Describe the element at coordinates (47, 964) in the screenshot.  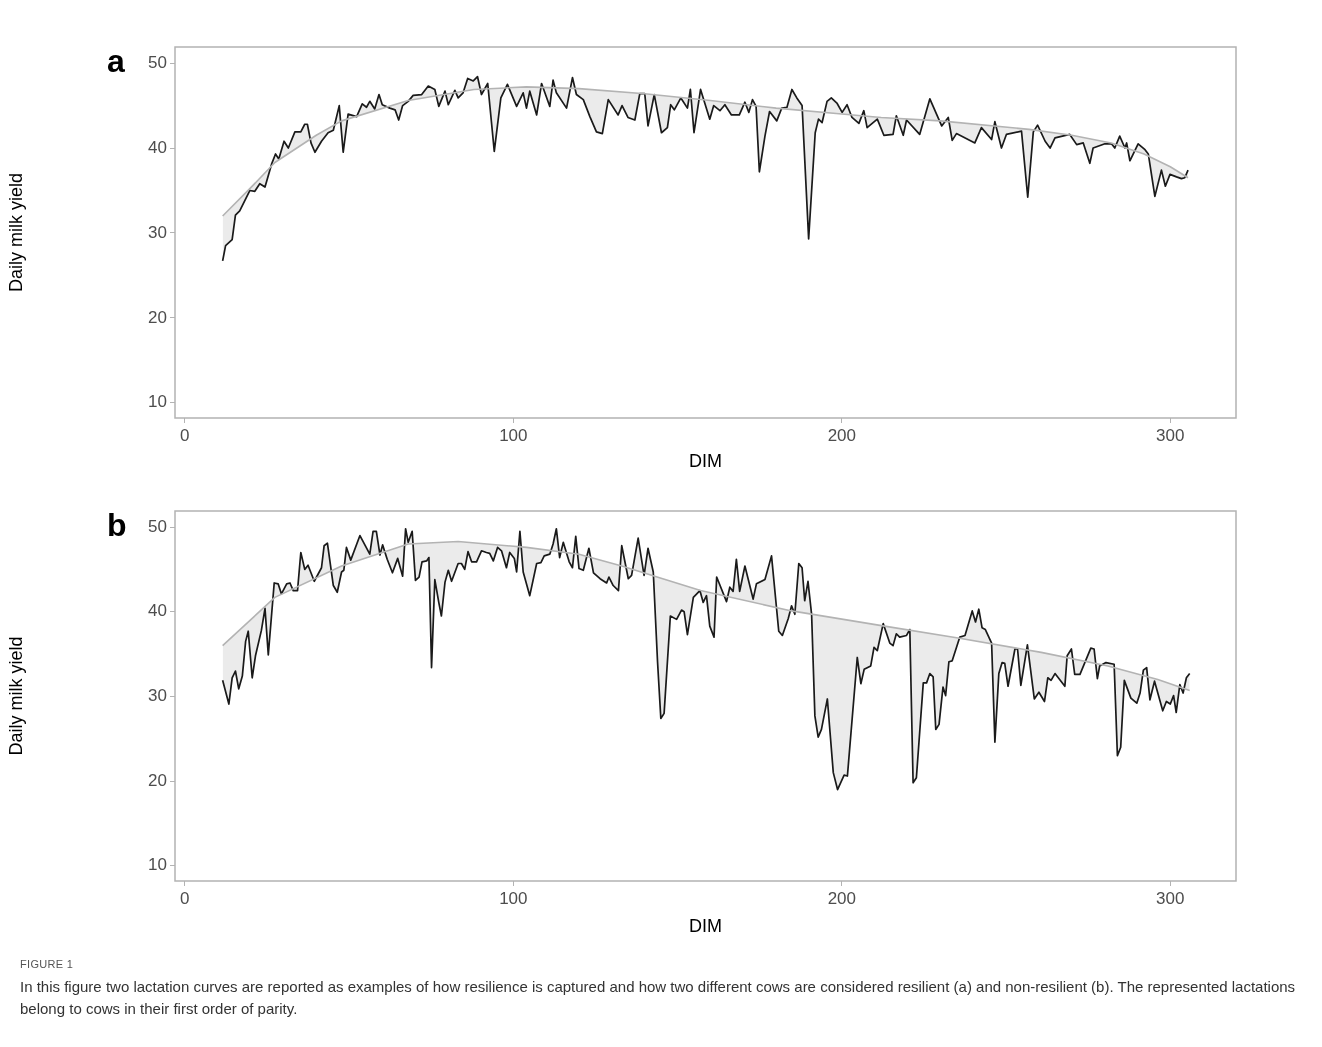
I see `caption: FIGURE 1` at that location.